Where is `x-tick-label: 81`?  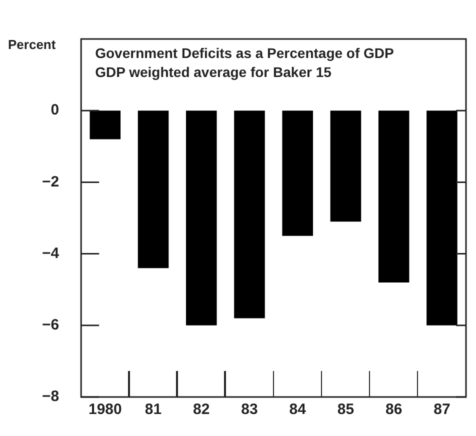 x-tick-label: 81 is located at coordinates (153, 409).